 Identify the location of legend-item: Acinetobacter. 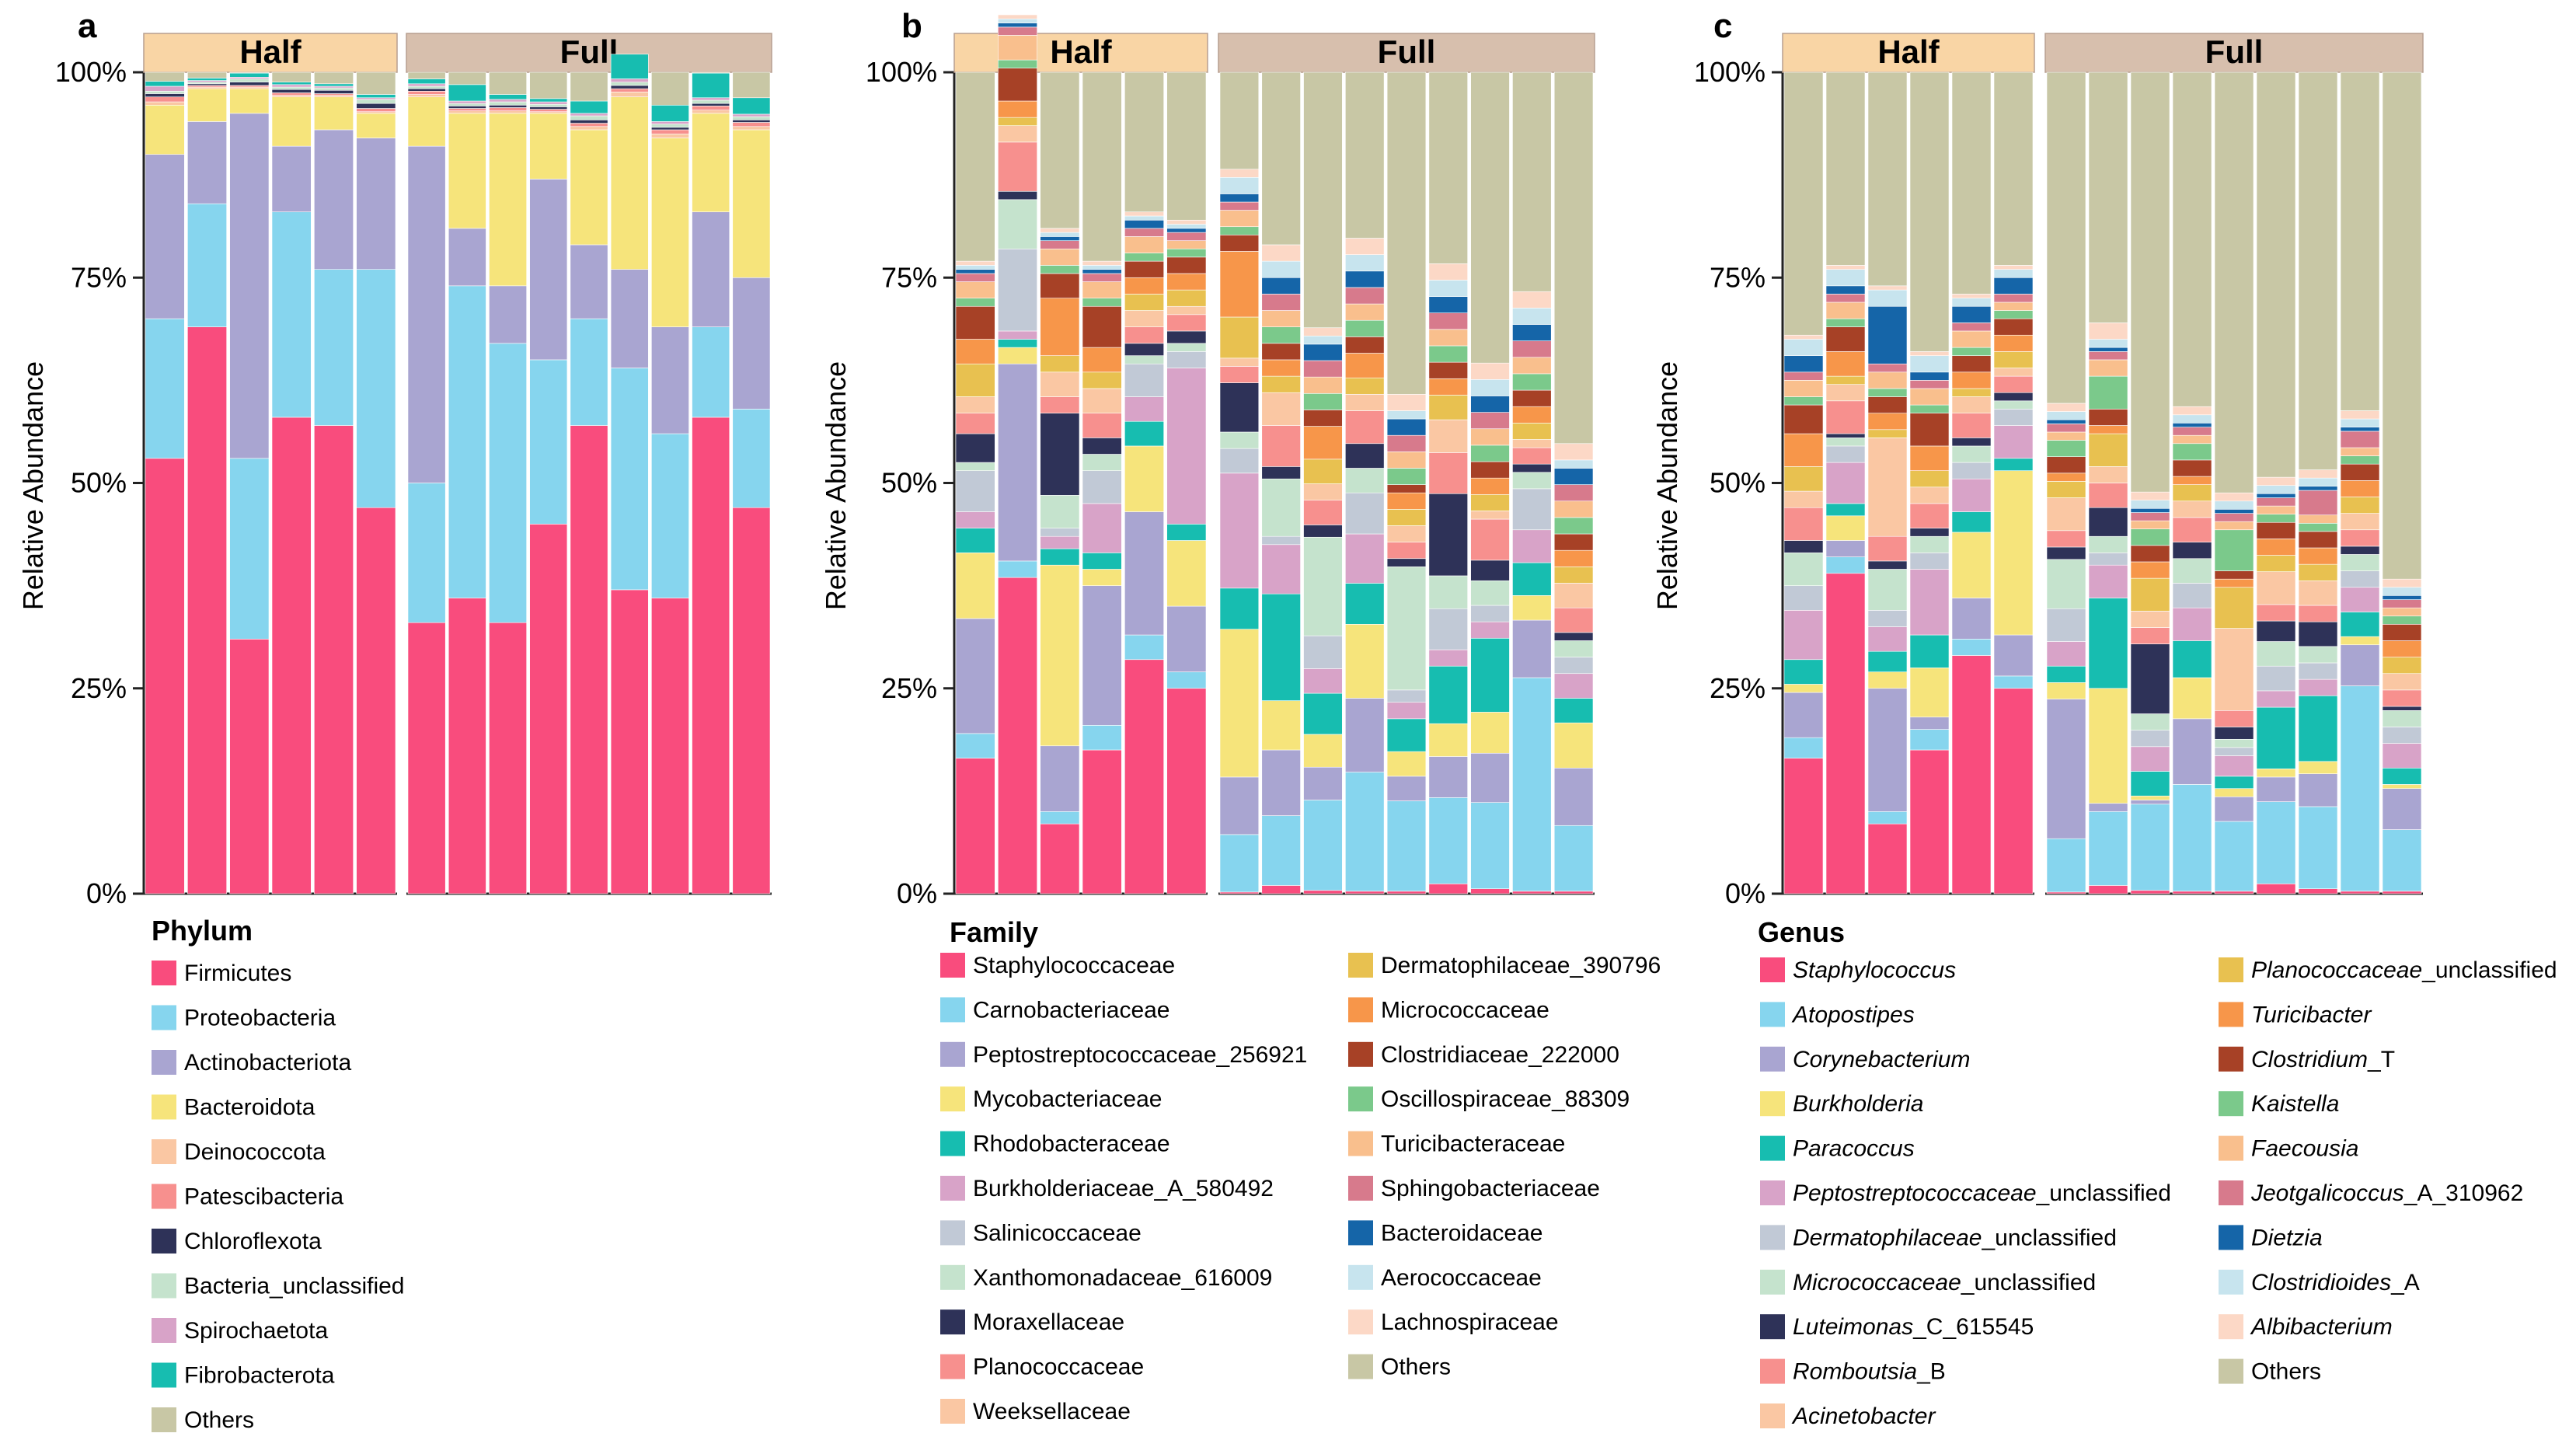
(1848, 1416).